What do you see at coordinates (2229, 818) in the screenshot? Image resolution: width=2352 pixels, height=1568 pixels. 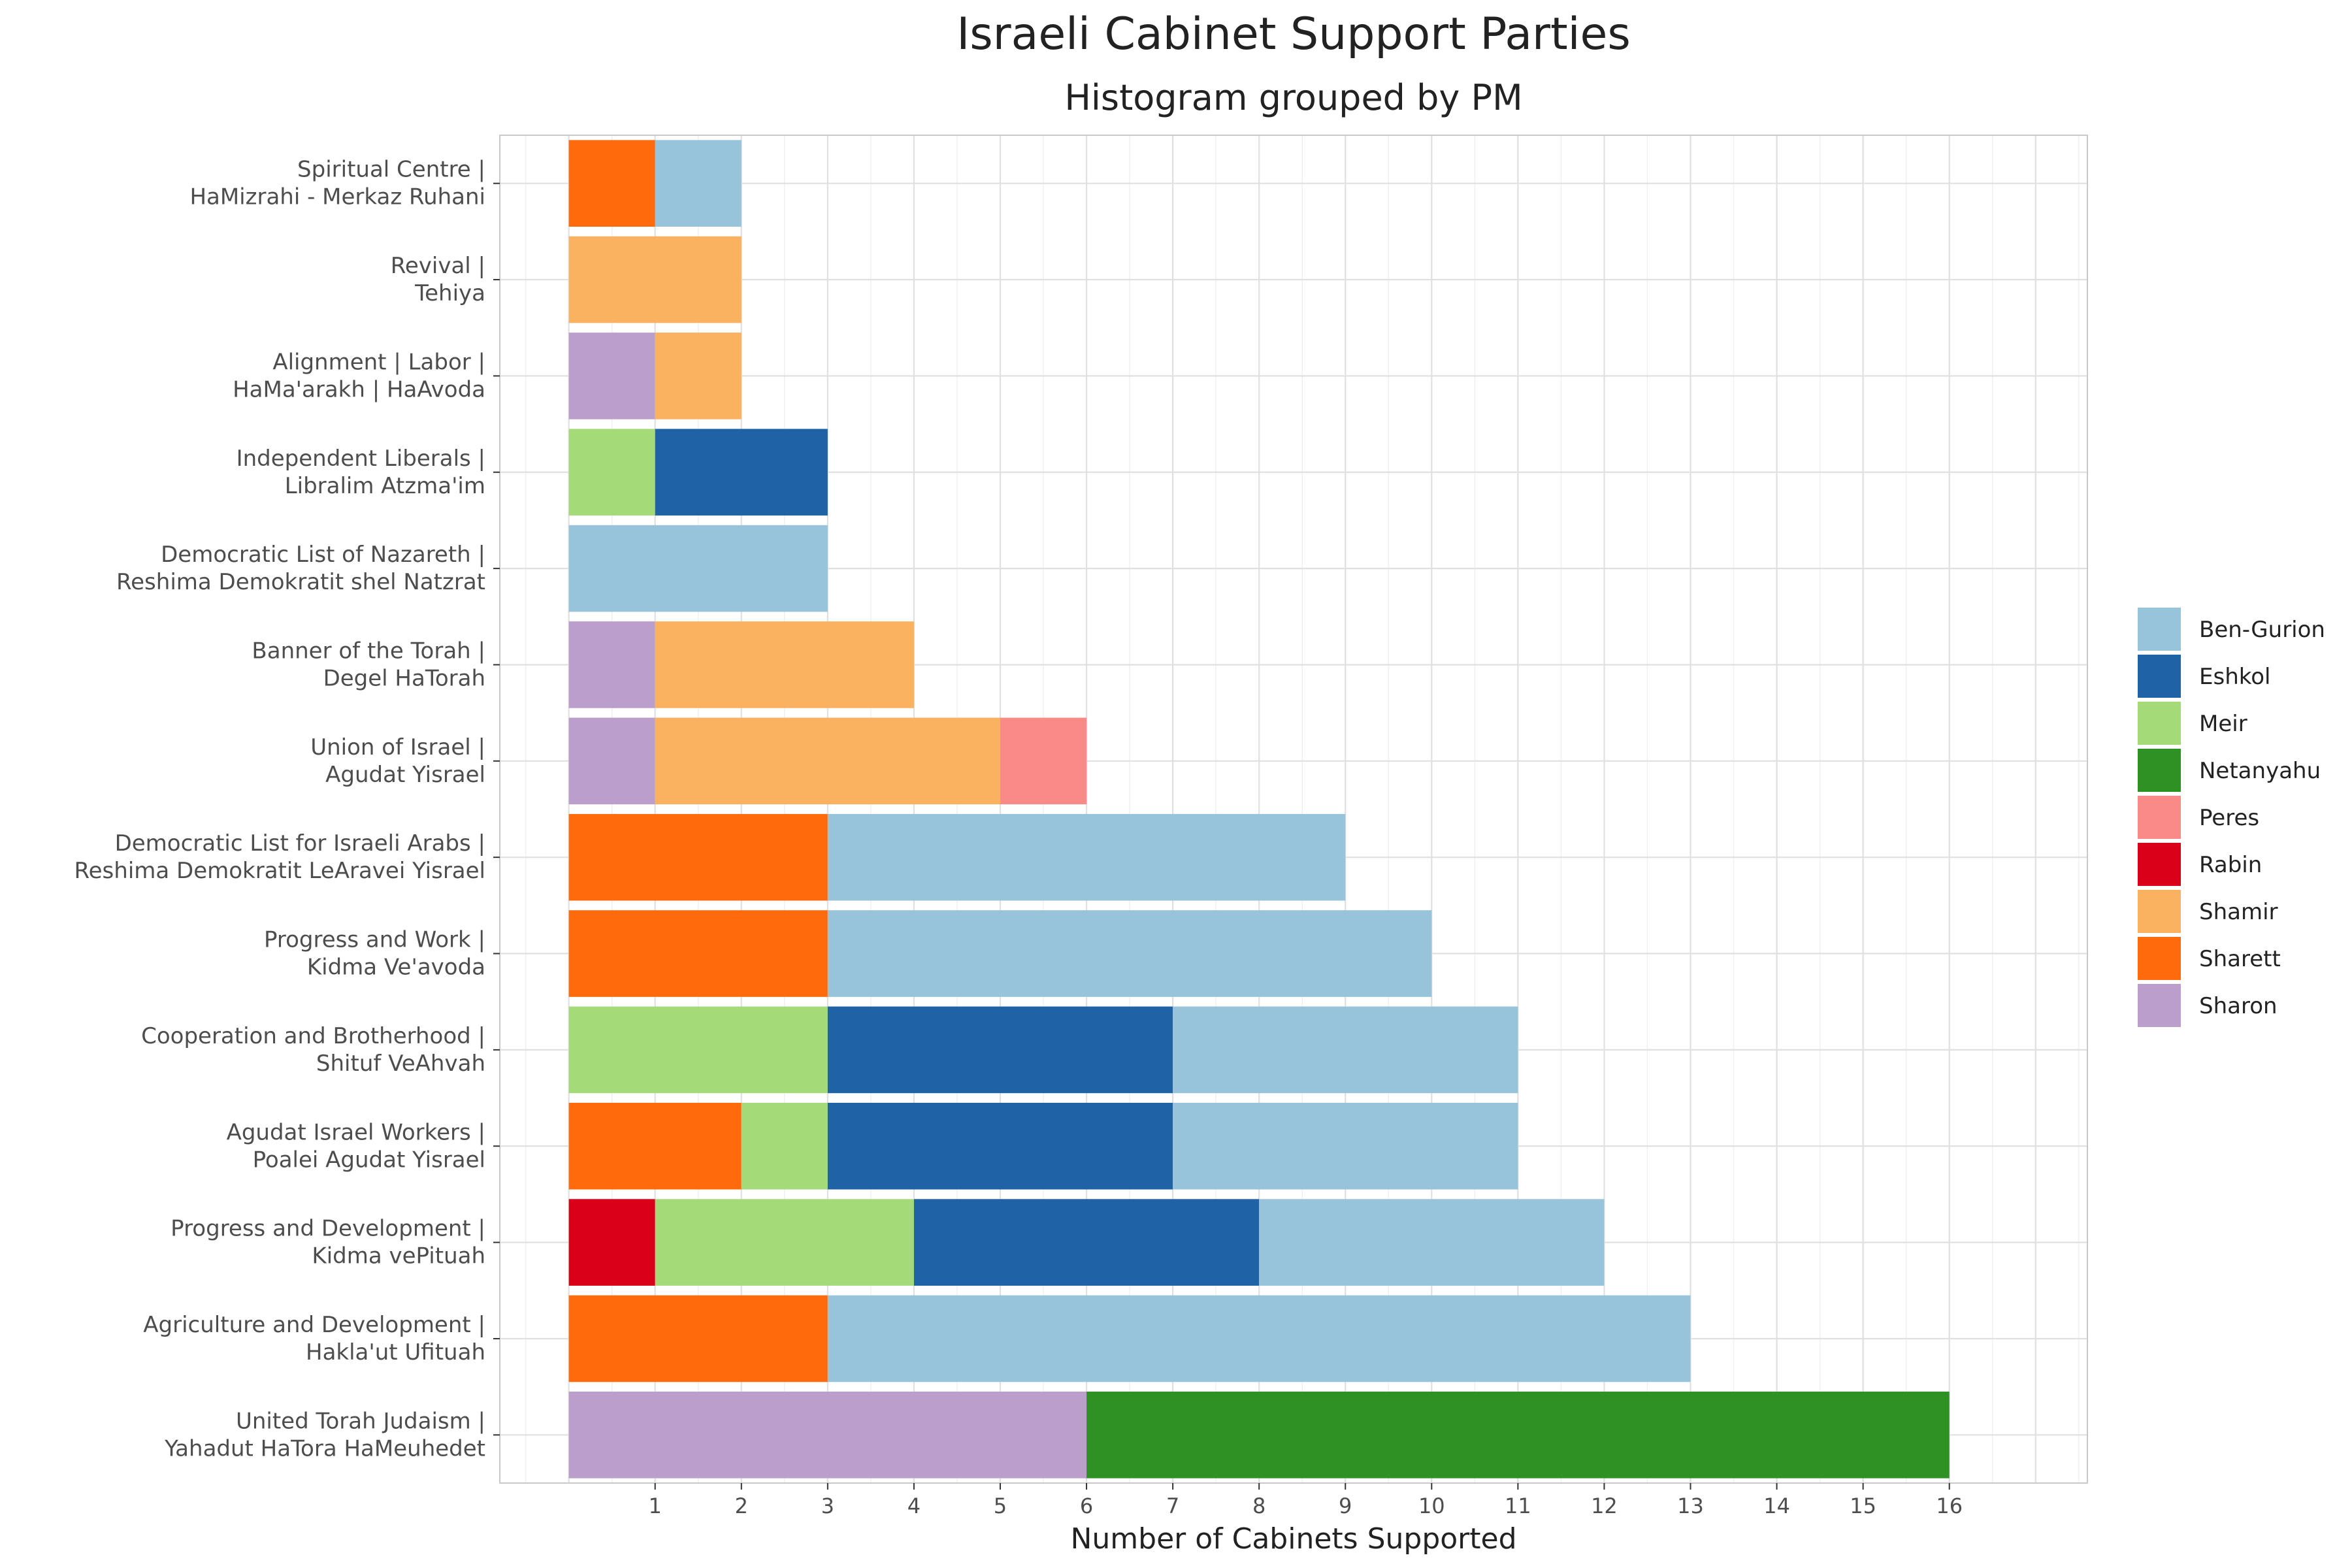 I see `legend-label: Peres` at bounding box center [2229, 818].